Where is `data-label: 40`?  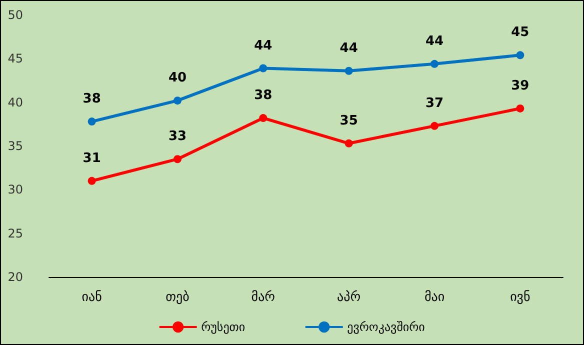 data-label: 40 is located at coordinates (177, 78).